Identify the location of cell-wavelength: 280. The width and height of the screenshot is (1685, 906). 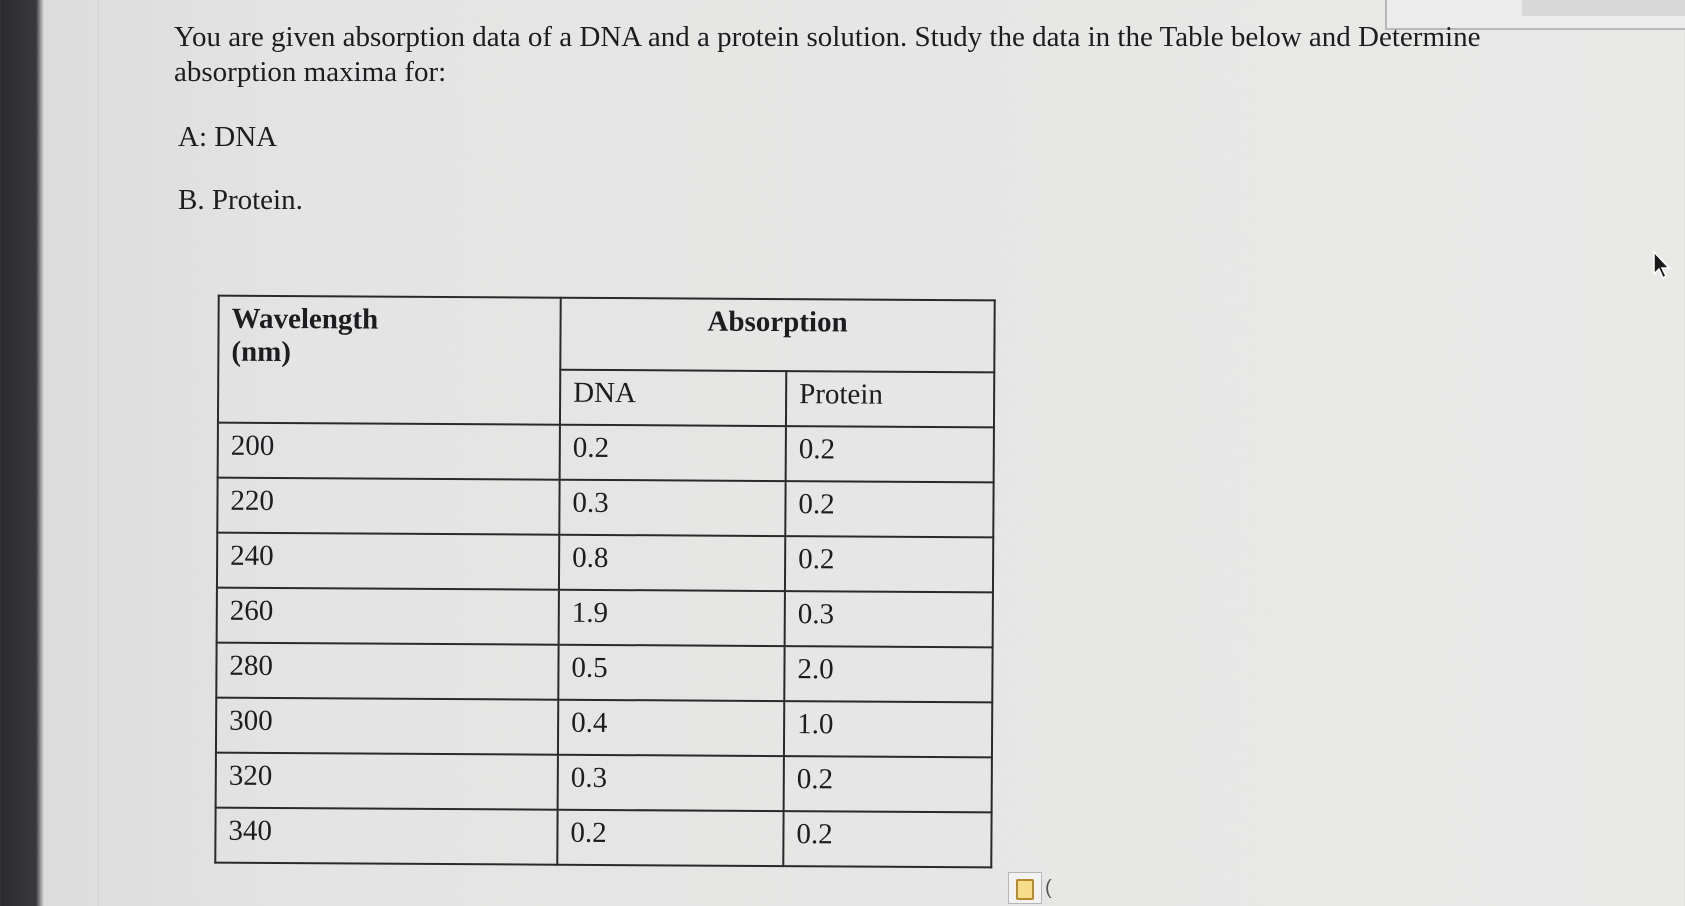
(387, 671).